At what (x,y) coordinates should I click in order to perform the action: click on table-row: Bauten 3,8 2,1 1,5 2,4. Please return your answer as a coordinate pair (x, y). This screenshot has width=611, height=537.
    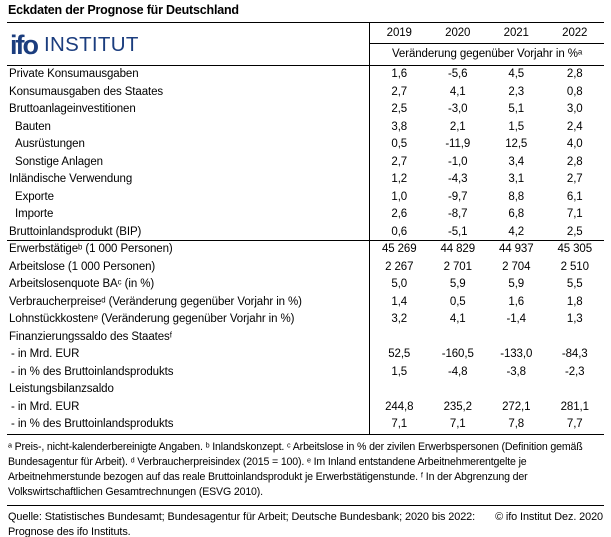
    Looking at the image, I should click on (305, 127).